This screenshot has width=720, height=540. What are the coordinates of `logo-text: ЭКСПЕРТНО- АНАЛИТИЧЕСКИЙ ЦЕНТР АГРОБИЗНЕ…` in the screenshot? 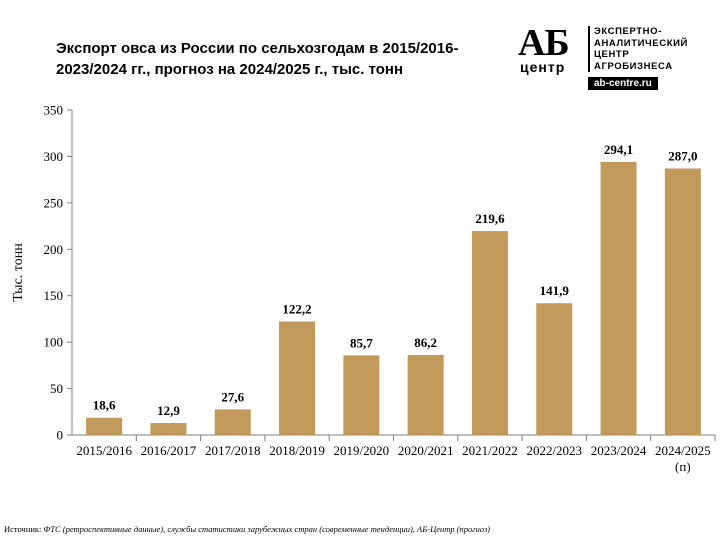 It's located at (641, 49).